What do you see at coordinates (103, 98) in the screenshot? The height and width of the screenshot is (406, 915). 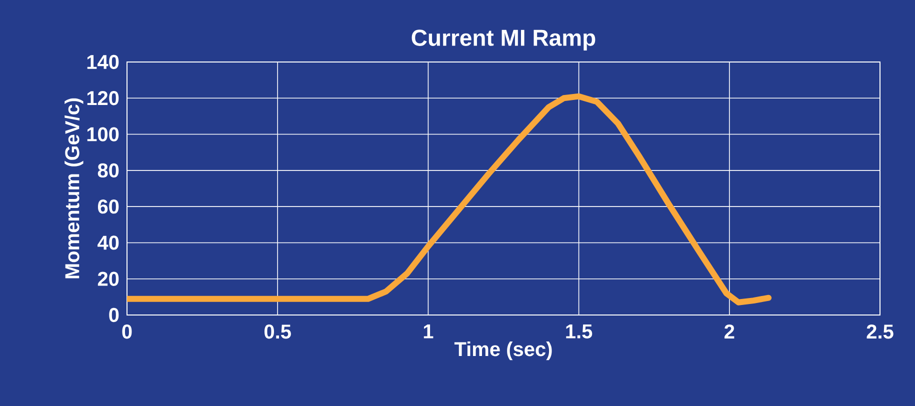 I see `y-tick-label: 120` at bounding box center [103, 98].